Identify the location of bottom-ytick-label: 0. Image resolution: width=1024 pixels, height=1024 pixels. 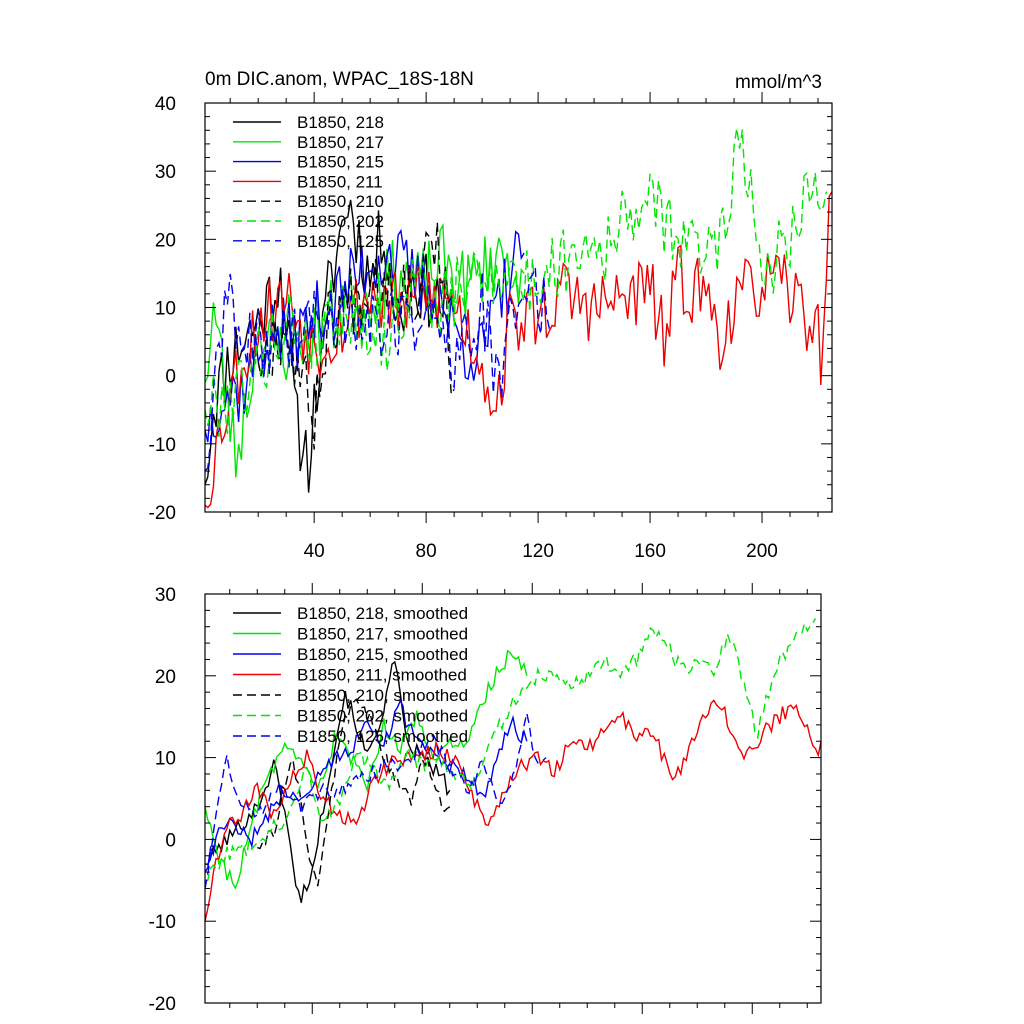
(170, 840).